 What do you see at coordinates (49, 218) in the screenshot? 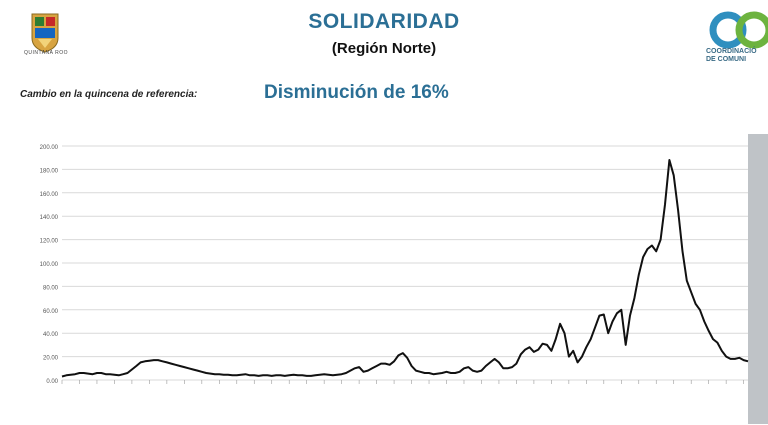
I see `y-tick-label: 140.00` at bounding box center [49, 218].